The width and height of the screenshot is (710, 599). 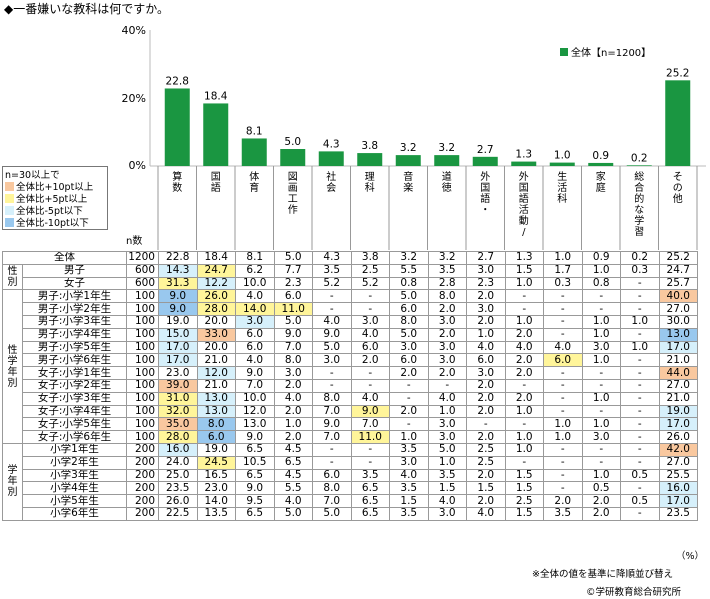 I want to click on value-cell: 2.5, so click(x=486, y=449).